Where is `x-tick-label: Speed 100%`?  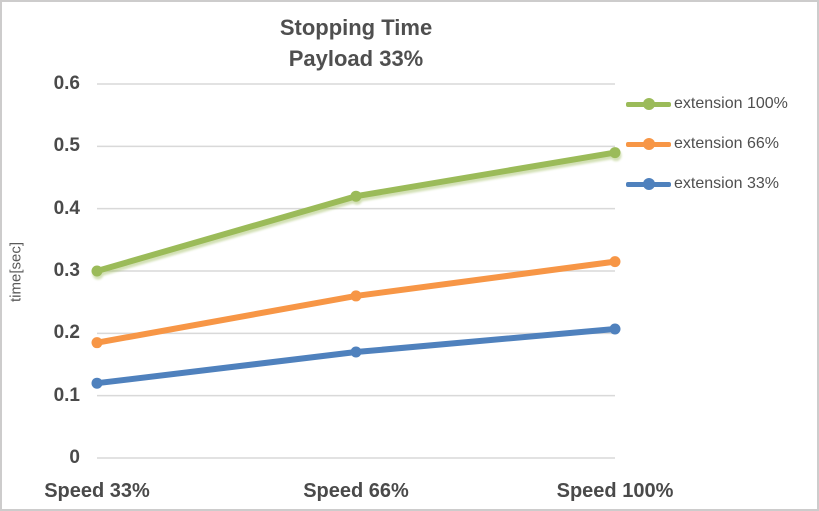 x-tick-label: Speed 100% is located at coordinates (615, 491).